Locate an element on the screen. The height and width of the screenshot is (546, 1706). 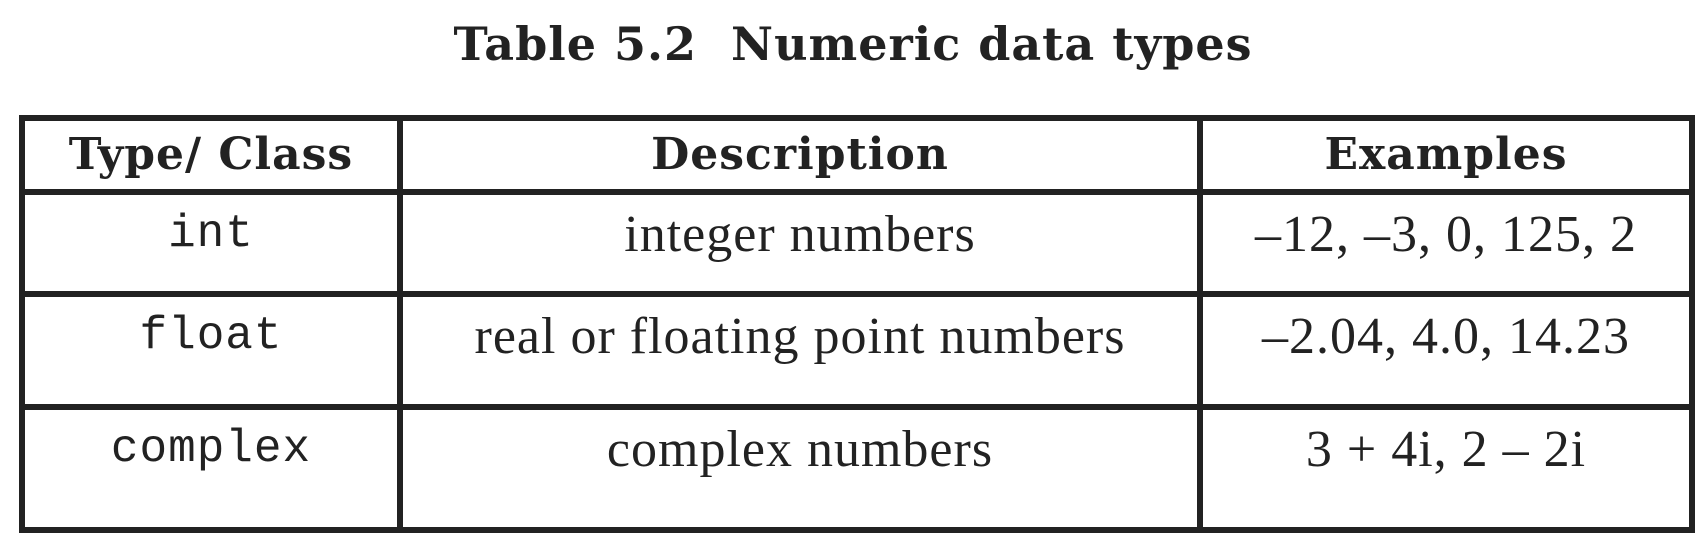
examples-cell: 3 + 4i, 2 – 2i is located at coordinates (1446, 468).